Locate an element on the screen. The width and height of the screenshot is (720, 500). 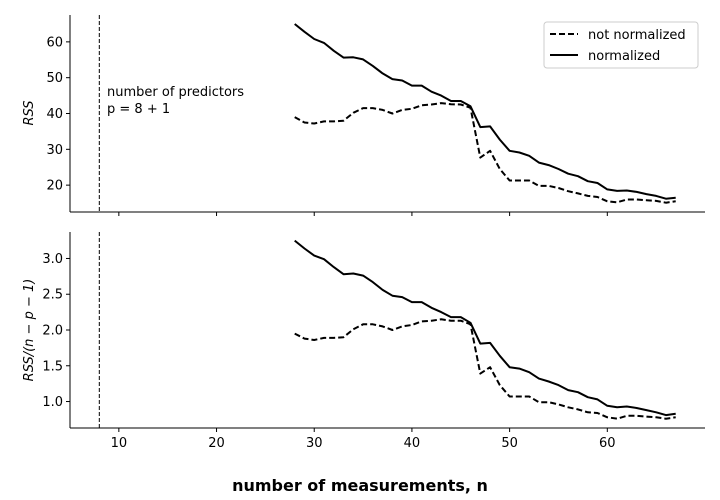
y-tick-label: 3.0 is located at coordinates (52, 259).